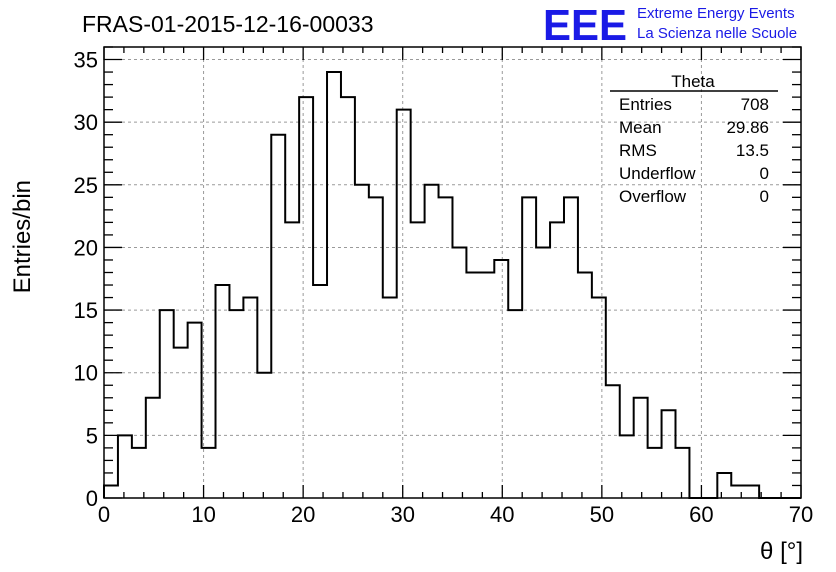 This screenshot has height=572, width=836. What do you see at coordinates (801, 514) in the screenshot?
I see `x-tick-label: 70` at bounding box center [801, 514].